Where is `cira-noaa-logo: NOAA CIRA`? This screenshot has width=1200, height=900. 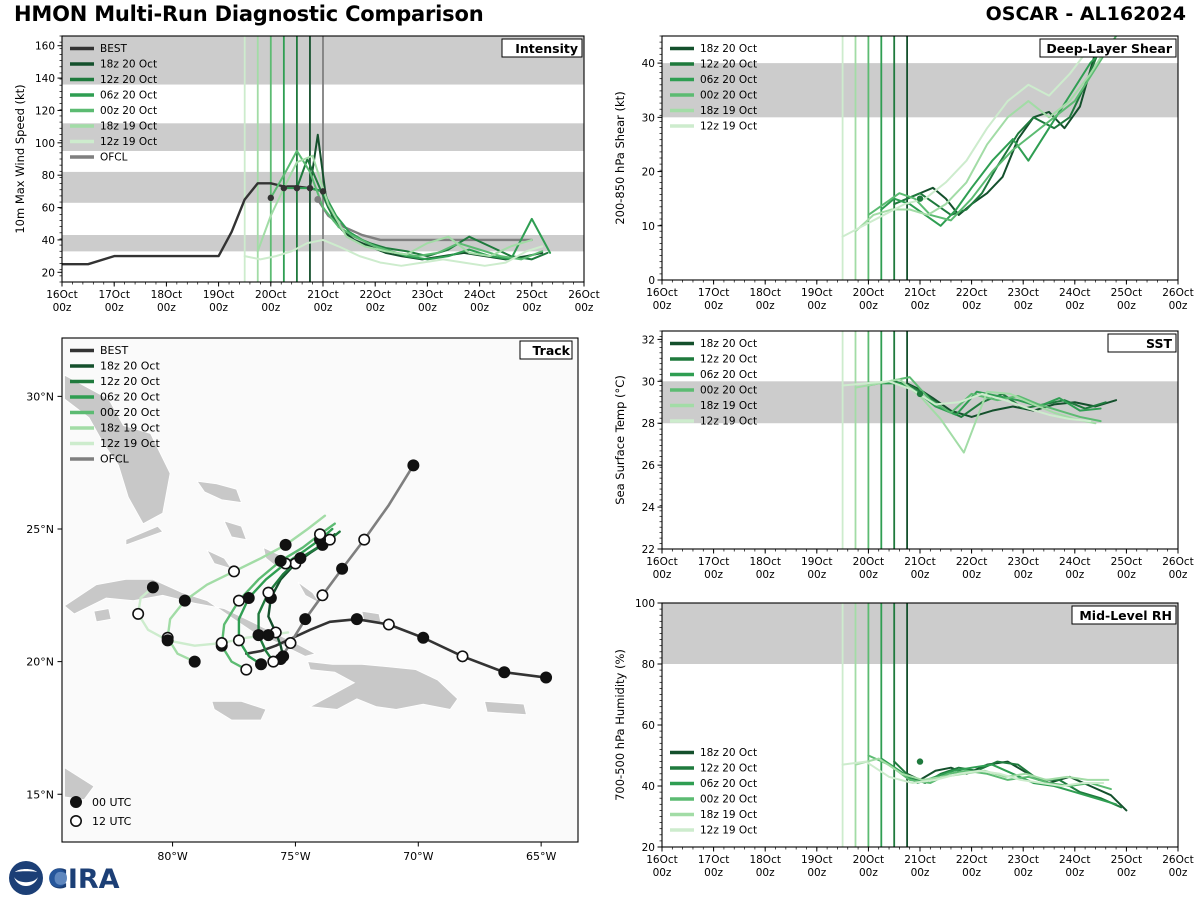
cira-noaa-logo: NOAA CIRA is located at coordinates (64, 878).